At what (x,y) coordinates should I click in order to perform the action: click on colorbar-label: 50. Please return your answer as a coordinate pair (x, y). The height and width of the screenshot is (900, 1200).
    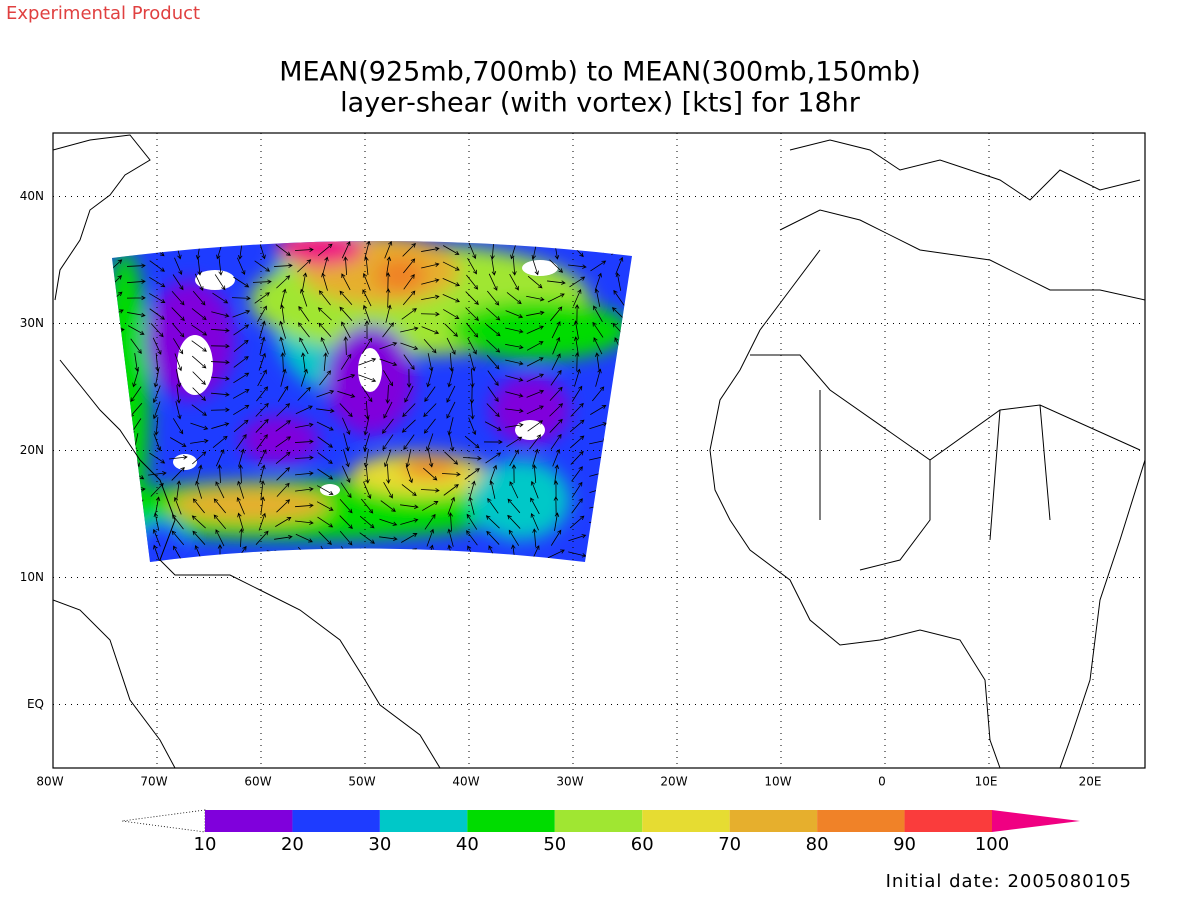
    Looking at the image, I should click on (554, 844).